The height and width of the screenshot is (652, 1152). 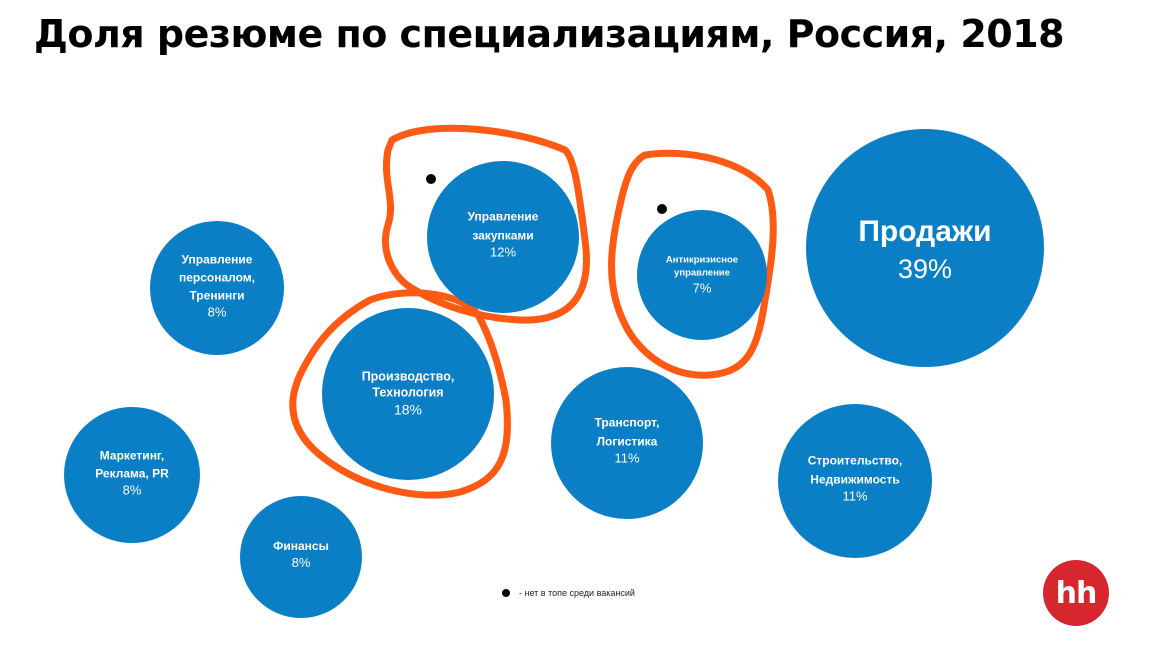 I want to click on bubble-1-name-line: Продажи, so click(x=924, y=231).